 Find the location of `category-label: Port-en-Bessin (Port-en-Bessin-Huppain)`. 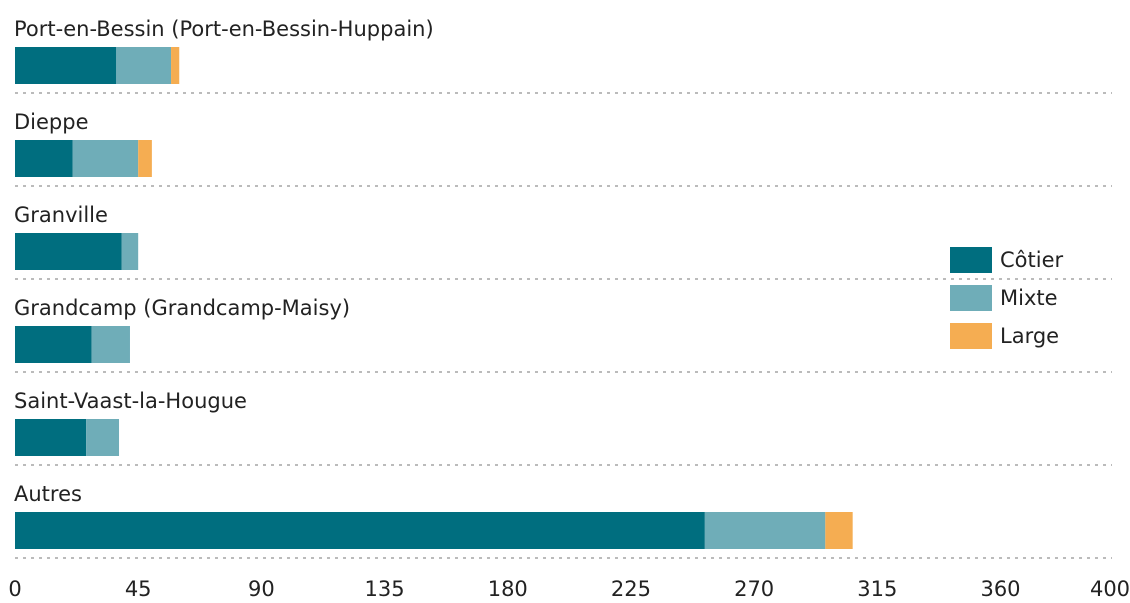

category-label: Port-en-Bessin (Port-en-Bessin-Huppain) is located at coordinates (224, 29).